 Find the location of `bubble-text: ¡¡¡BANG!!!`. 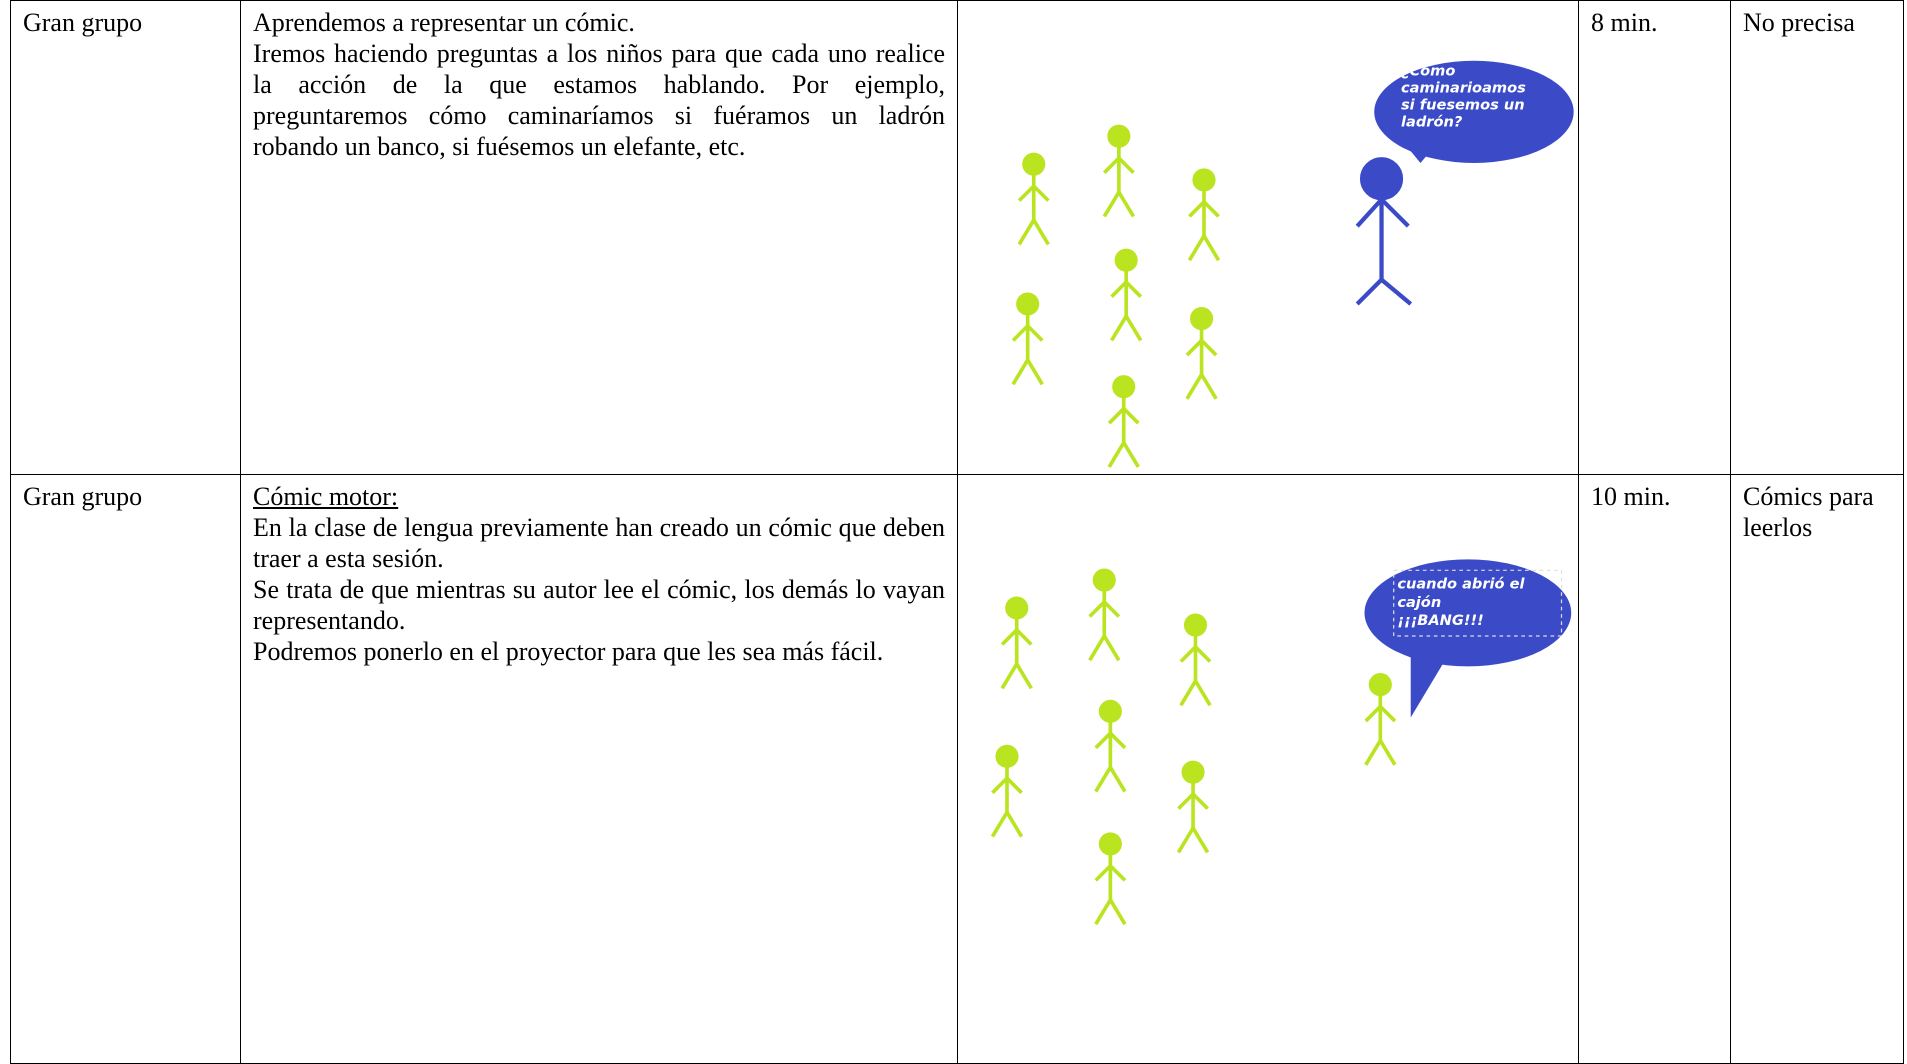

bubble-text: ¡¡¡BANG!!! is located at coordinates (1440, 620).